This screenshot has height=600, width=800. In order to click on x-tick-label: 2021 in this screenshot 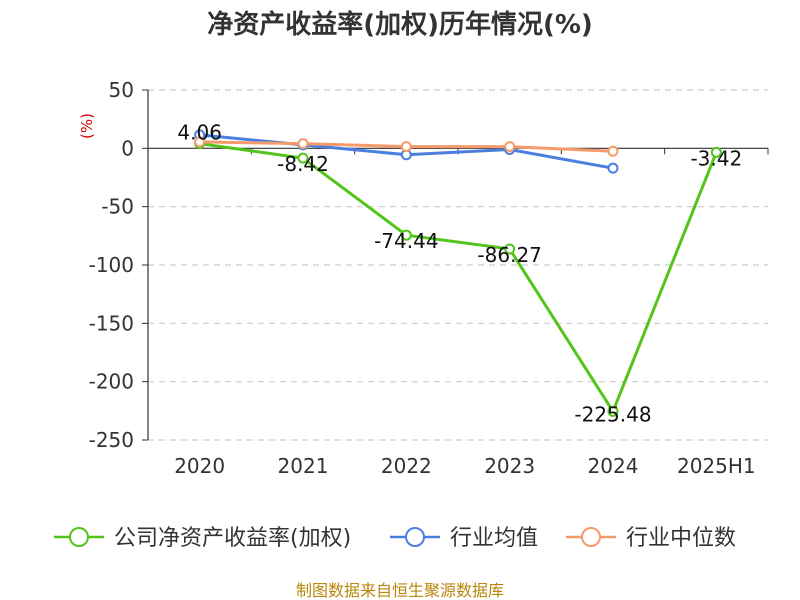, I will do `click(303, 466)`.